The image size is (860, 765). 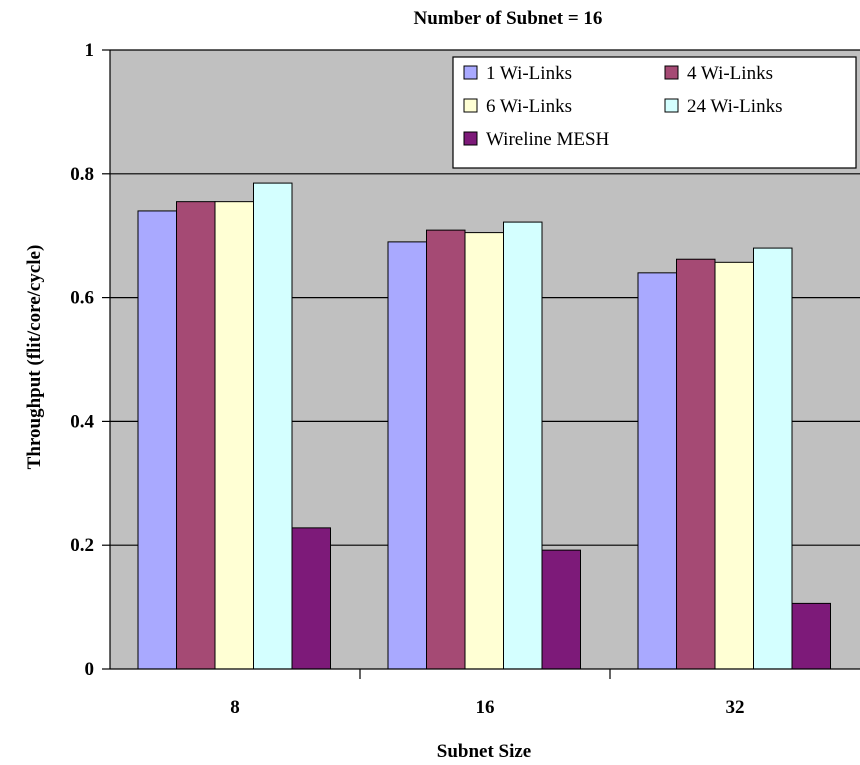 What do you see at coordinates (734, 106) in the screenshot?
I see `legend-label: 24 Wi-Links` at bounding box center [734, 106].